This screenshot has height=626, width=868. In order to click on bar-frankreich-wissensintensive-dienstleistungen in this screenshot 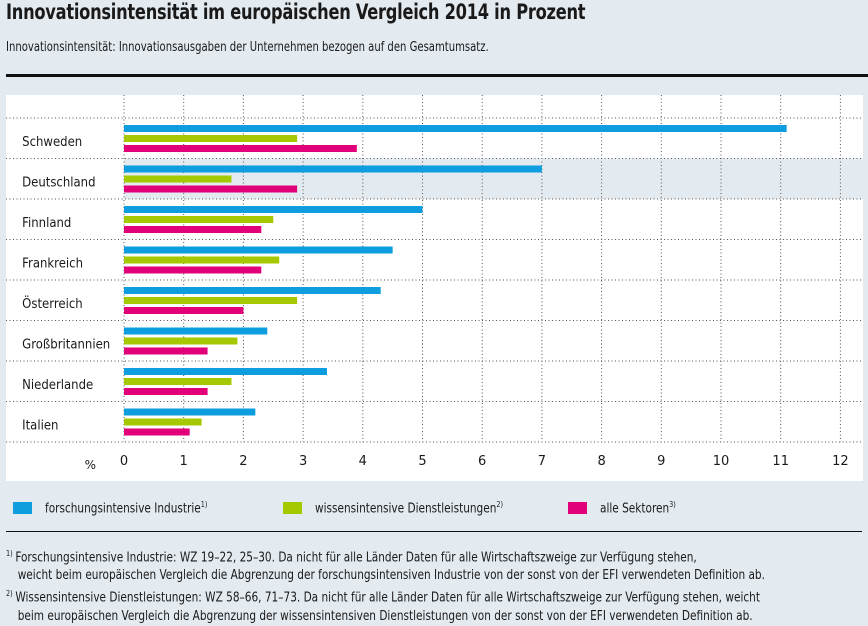, I will do `click(202, 260)`.